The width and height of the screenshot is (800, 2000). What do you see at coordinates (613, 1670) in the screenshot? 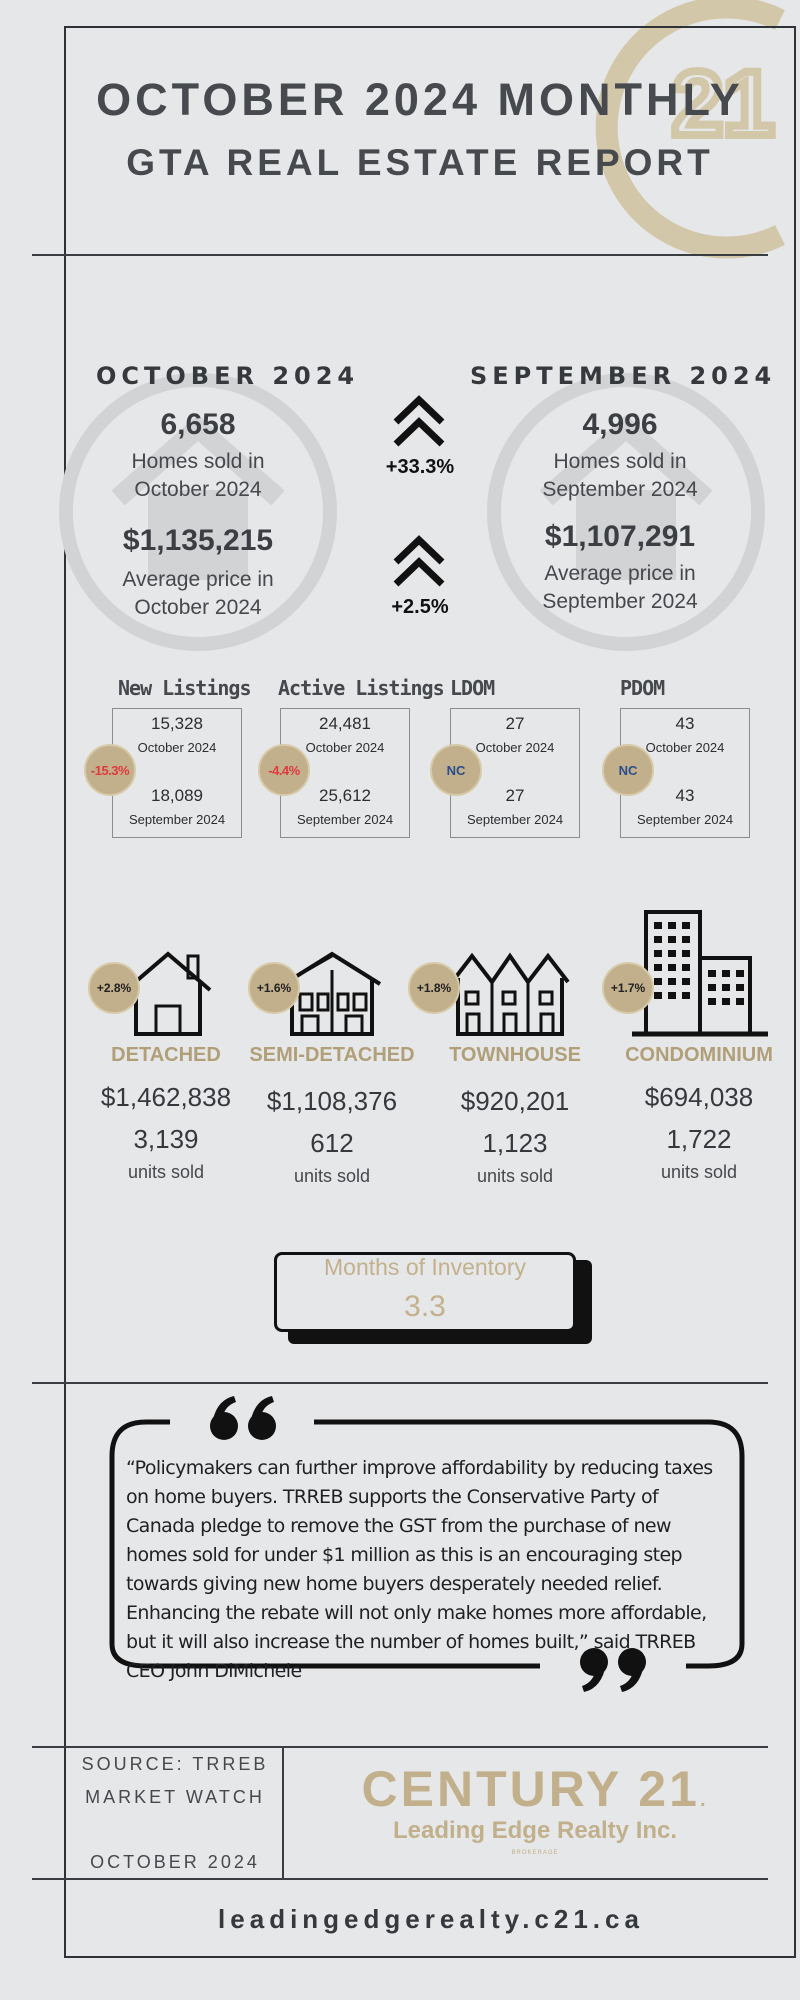
I see `close-quote-icon` at bounding box center [613, 1670].